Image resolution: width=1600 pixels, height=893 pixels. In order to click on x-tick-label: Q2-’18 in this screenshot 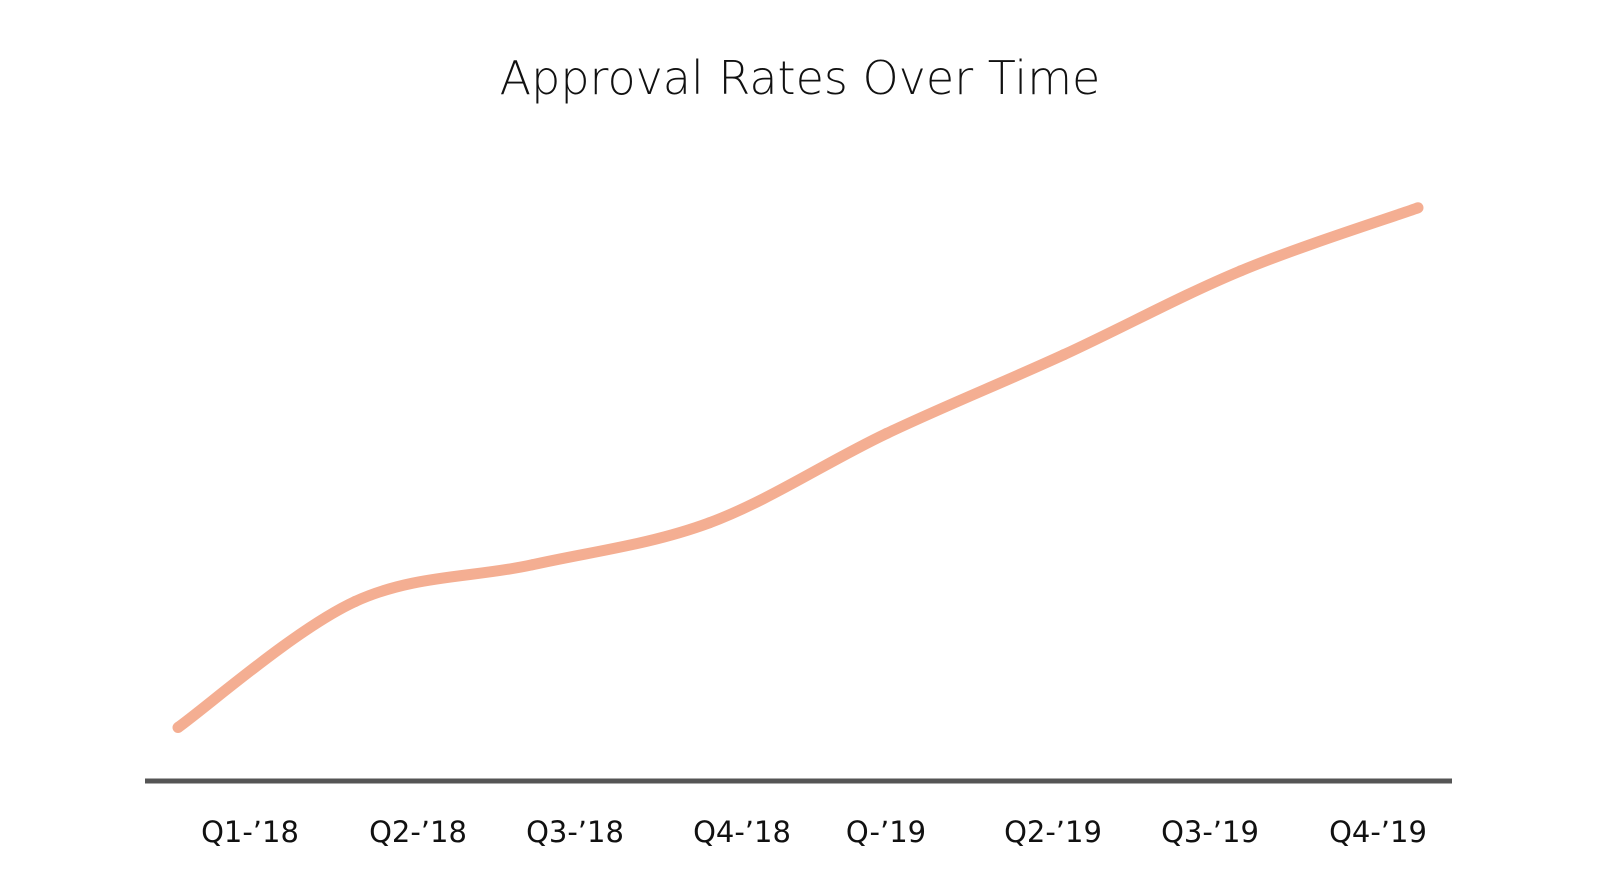, I will do `click(418, 832)`.